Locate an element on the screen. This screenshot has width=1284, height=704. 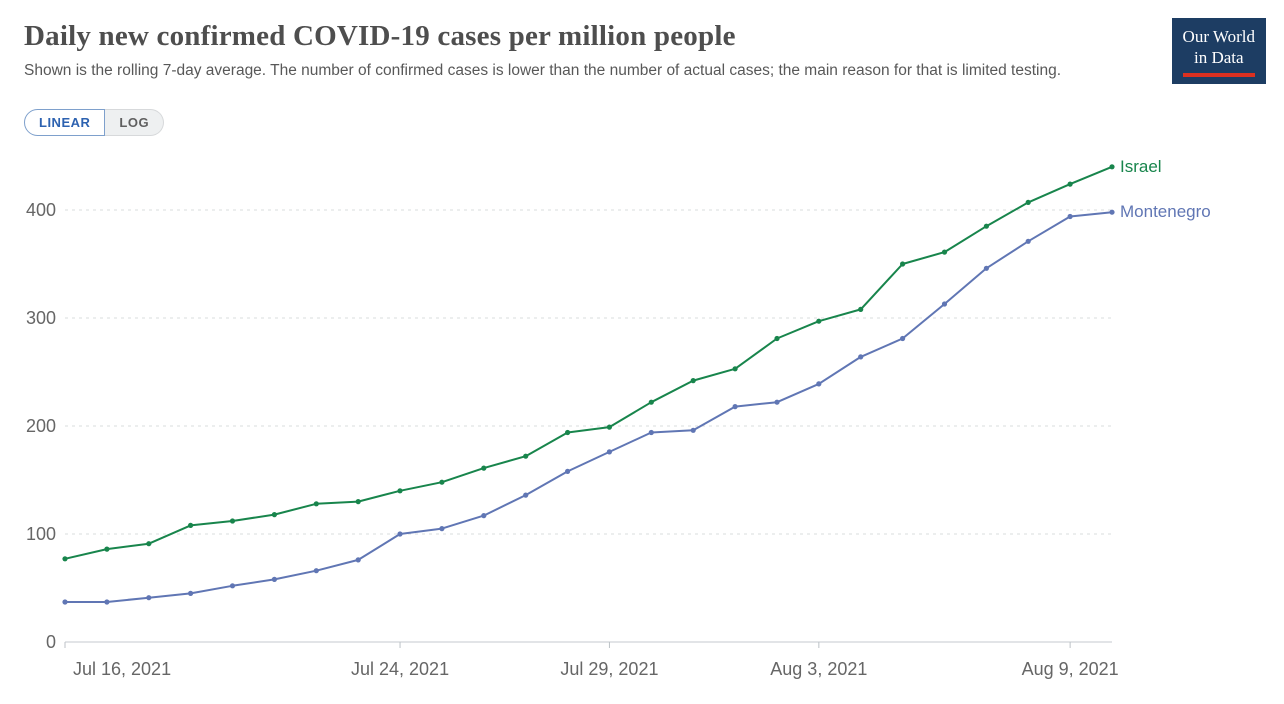
x-axis-tick-label: Jul 16, 2021 is located at coordinates (122, 669).